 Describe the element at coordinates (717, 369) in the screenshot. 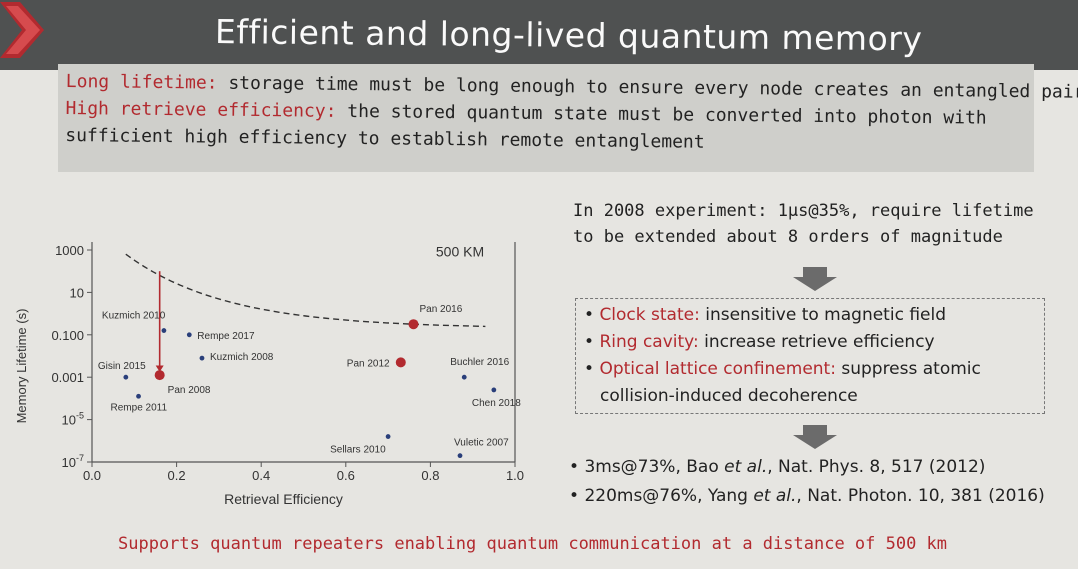

I see `optical-lattice-label: Optical lattice confinement:` at that location.